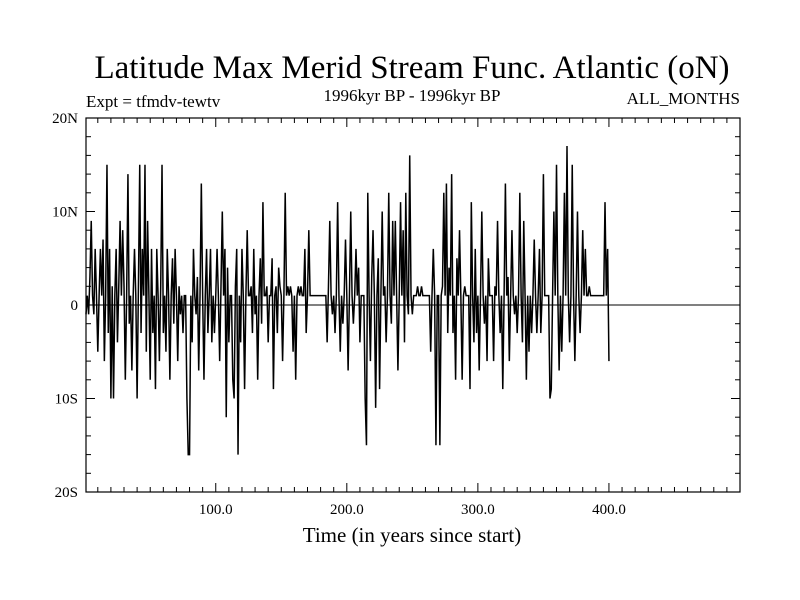 The width and height of the screenshot is (800, 600). What do you see at coordinates (65, 119) in the screenshot?
I see `y-tick-label: 20N` at bounding box center [65, 119].